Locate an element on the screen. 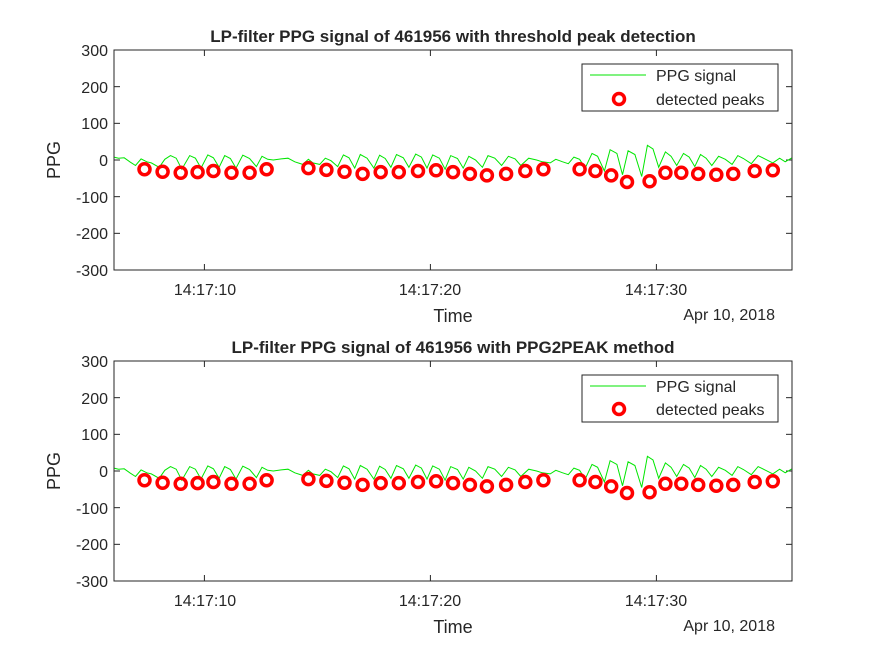  y-tick-label: 0 is located at coordinates (103, 161).